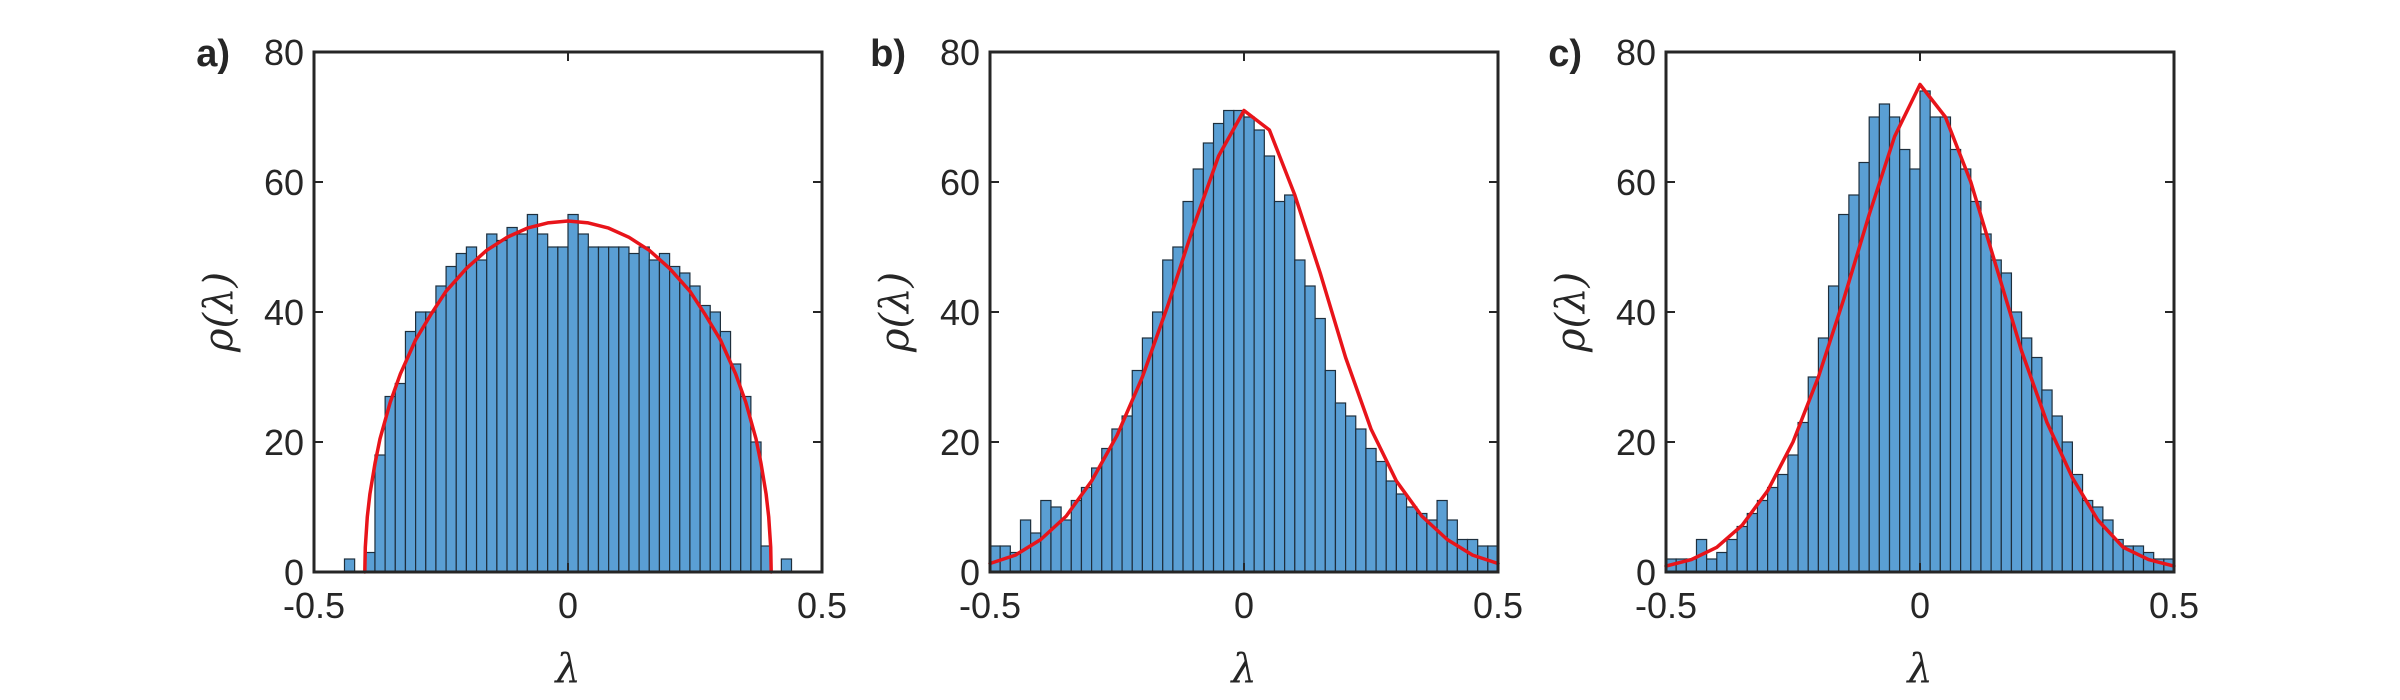 The height and width of the screenshot is (700, 2400). What do you see at coordinates (566, 669) in the screenshot?
I see `x-axis-label-a: λ` at bounding box center [566, 669].